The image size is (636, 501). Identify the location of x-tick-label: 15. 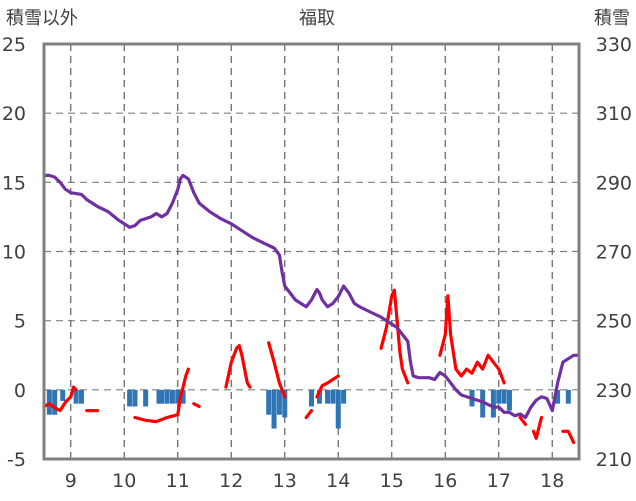
(392, 481).